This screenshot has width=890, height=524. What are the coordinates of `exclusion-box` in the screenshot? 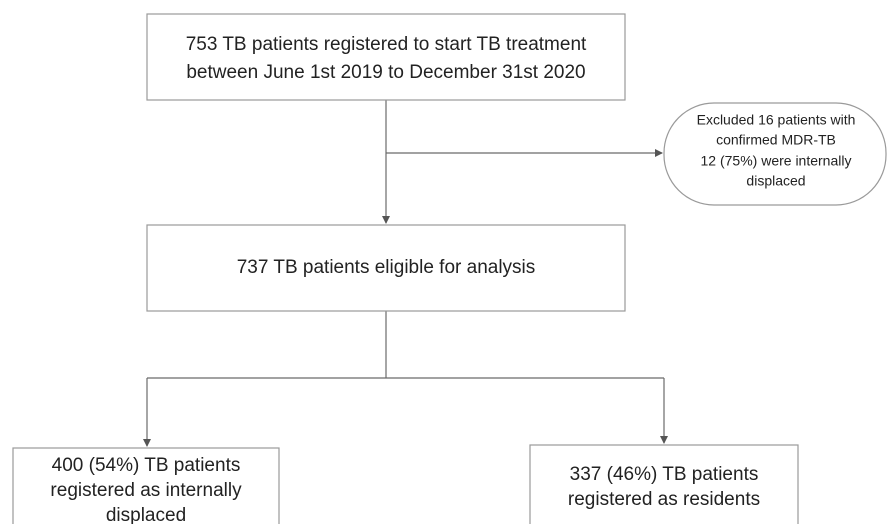 It's located at (775, 154).